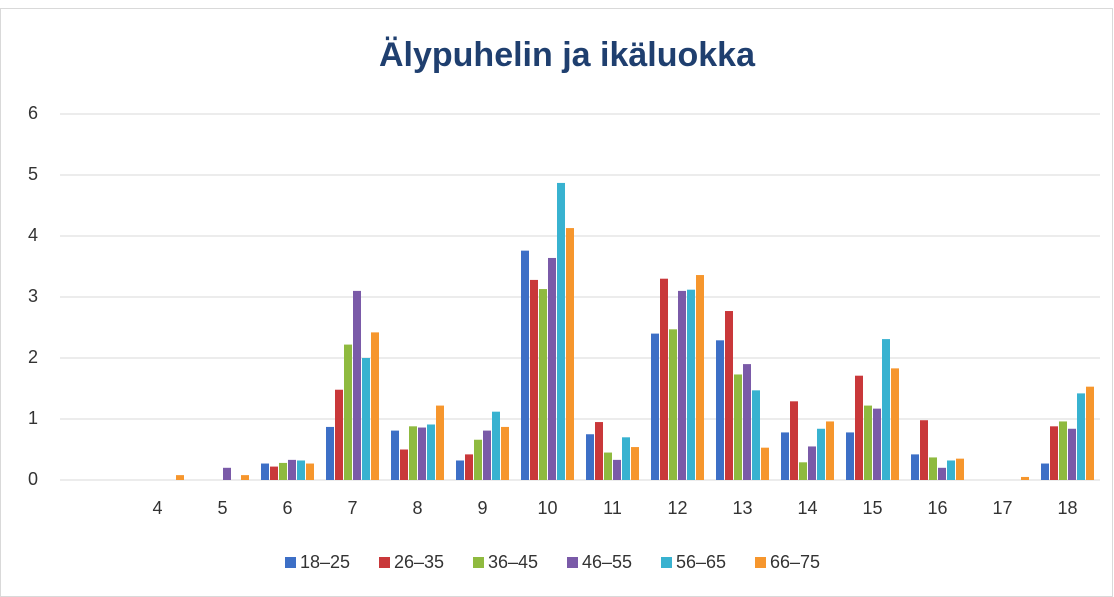 The width and height of the screenshot is (1114, 597). Describe the element at coordinates (1002, 508) in the screenshot. I see `x-tick-label: 17` at that location.